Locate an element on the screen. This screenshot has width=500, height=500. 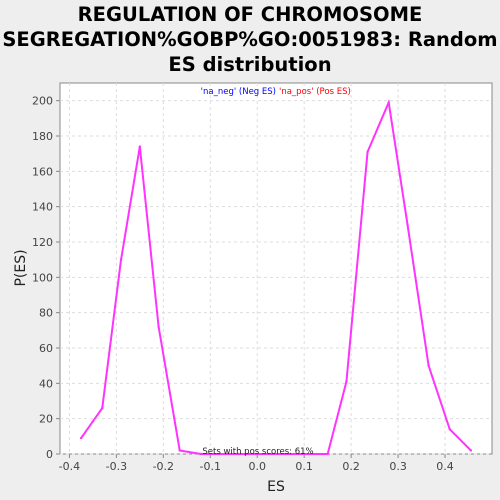
x-tick-label: 0.0 is located at coordinates (257, 466).